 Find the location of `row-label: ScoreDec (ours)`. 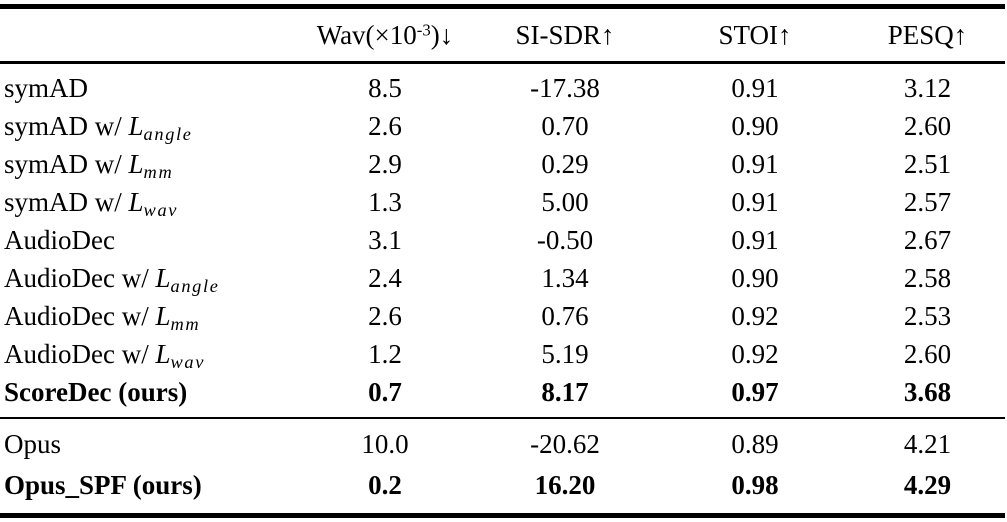

row-label: ScoreDec (ours) is located at coordinates (150, 395).